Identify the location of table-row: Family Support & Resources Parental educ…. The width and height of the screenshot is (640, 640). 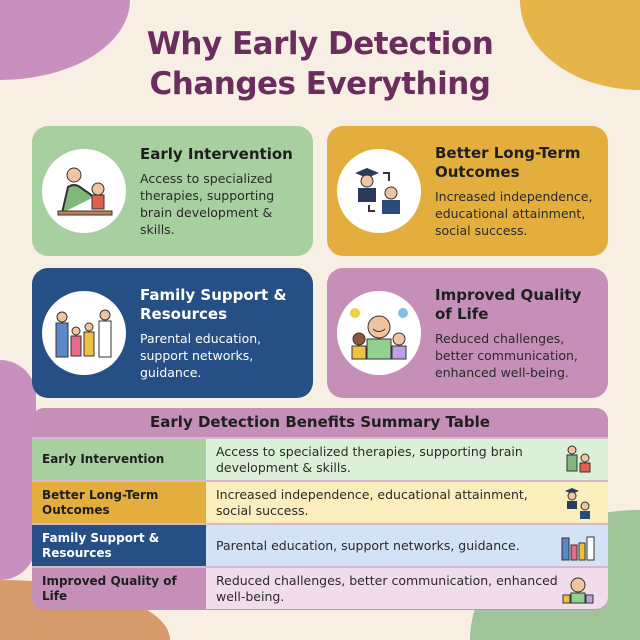
(320, 544).